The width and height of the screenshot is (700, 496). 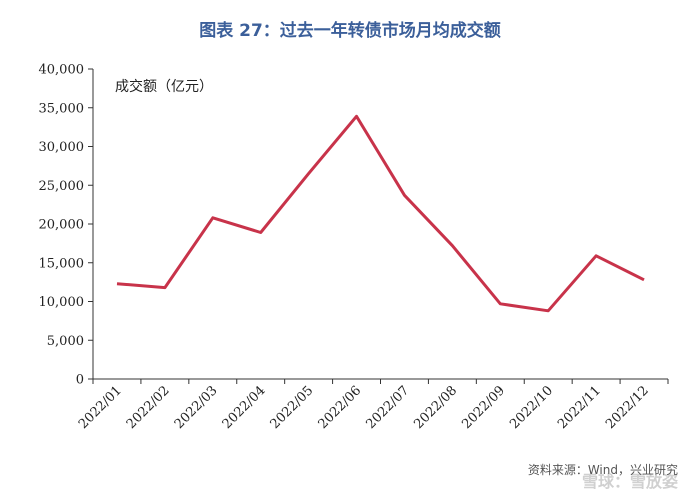 I want to click on y-tick-label: 30,000, so click(x=62, y=147).